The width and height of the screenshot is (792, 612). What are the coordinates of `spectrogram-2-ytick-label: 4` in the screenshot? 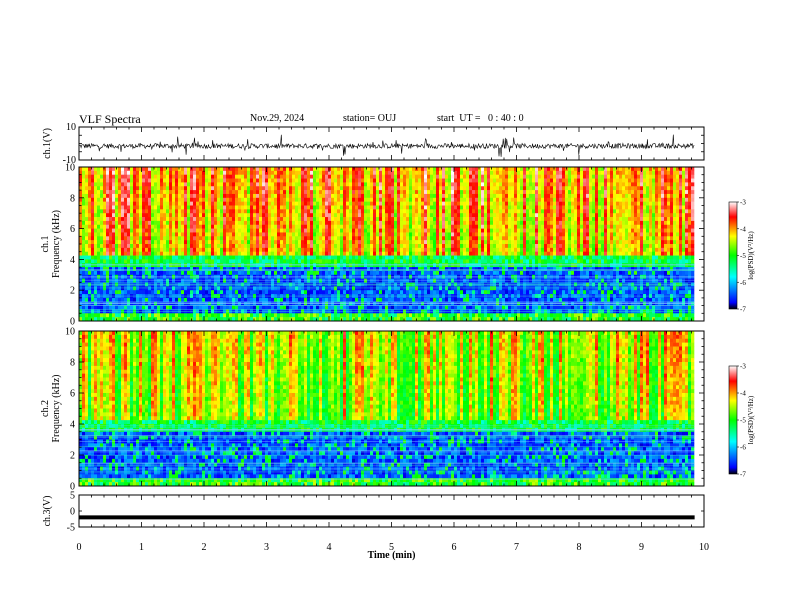 It's located at (72, 425).